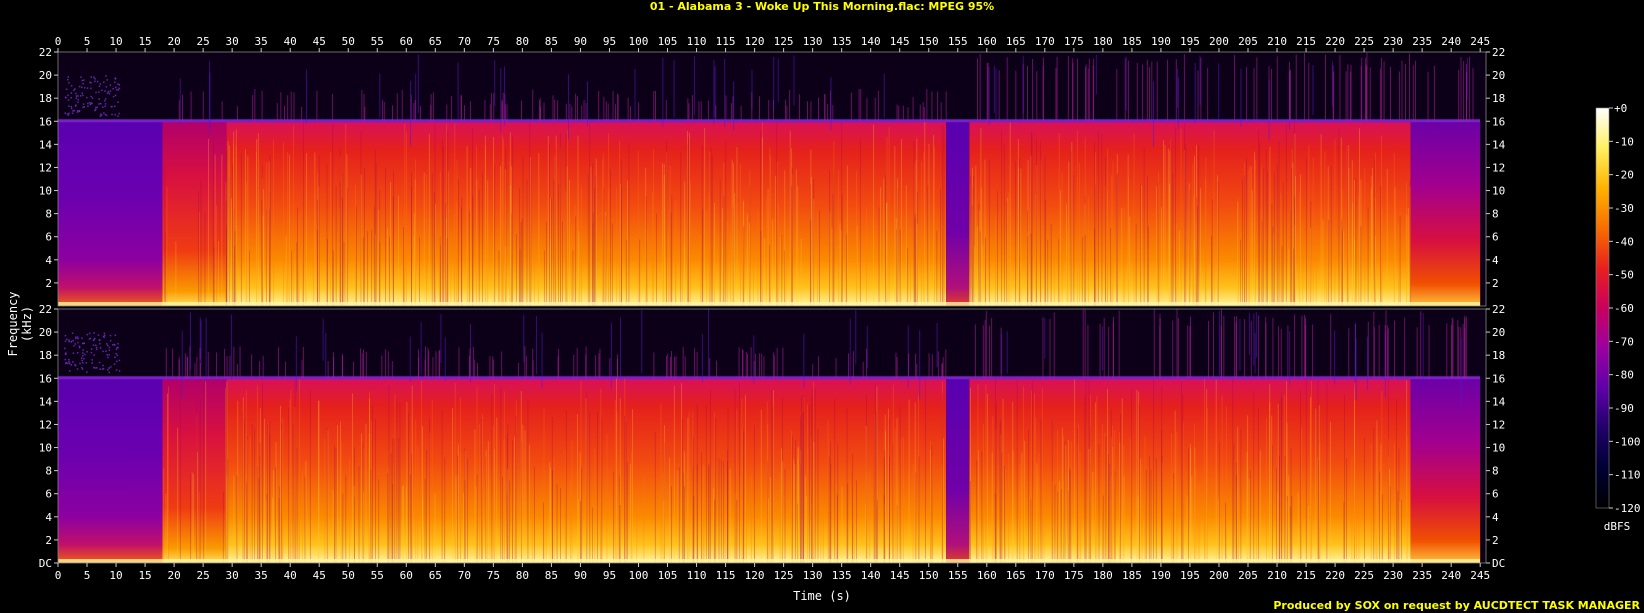 The height and width of the screenshot is (613, 1644). Describe the element at coordinates (48, 260) in the screenshot. I see `y-tick-label-left: 4` at that location.